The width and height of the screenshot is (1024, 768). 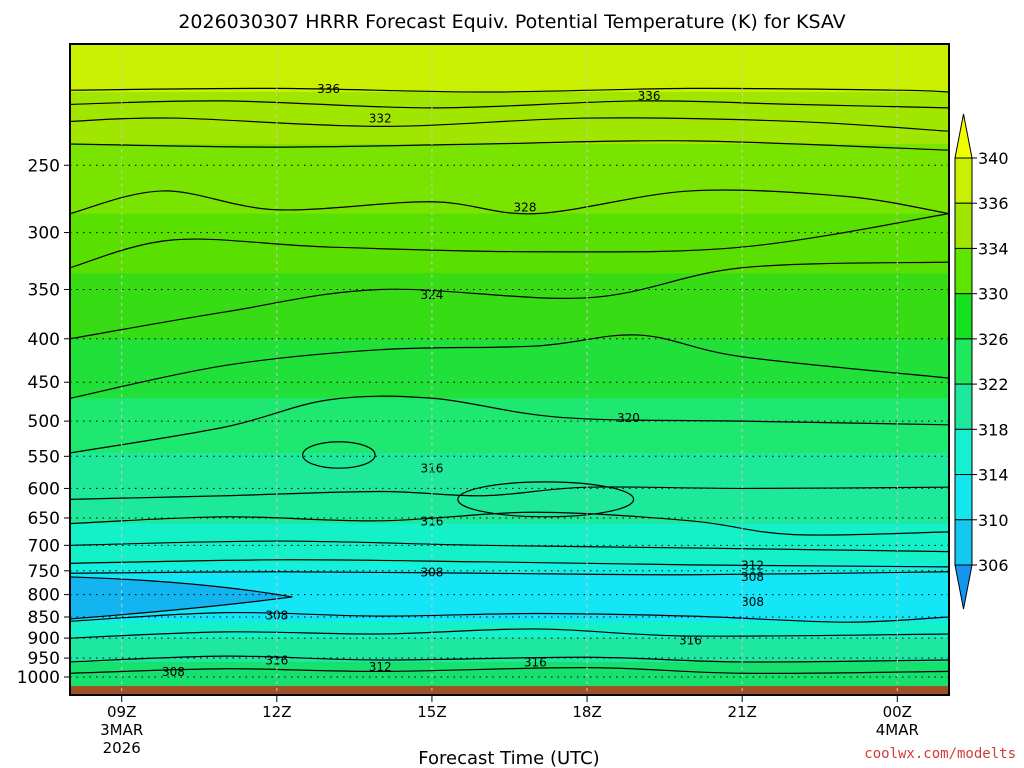 I want to click on y-tick-label: 350, so click(x=44, y=290).